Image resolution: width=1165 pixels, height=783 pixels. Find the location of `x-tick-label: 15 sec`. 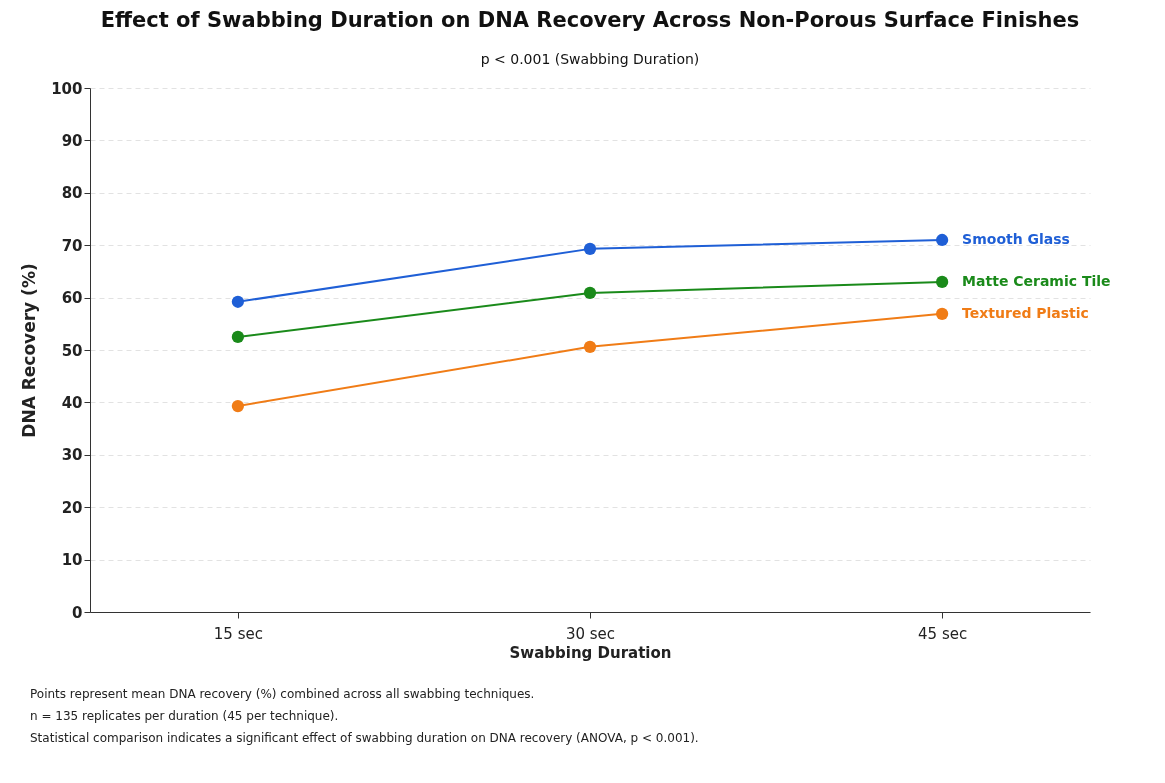

x-tick-label: 15 sec is located at coordinates (238, 633).